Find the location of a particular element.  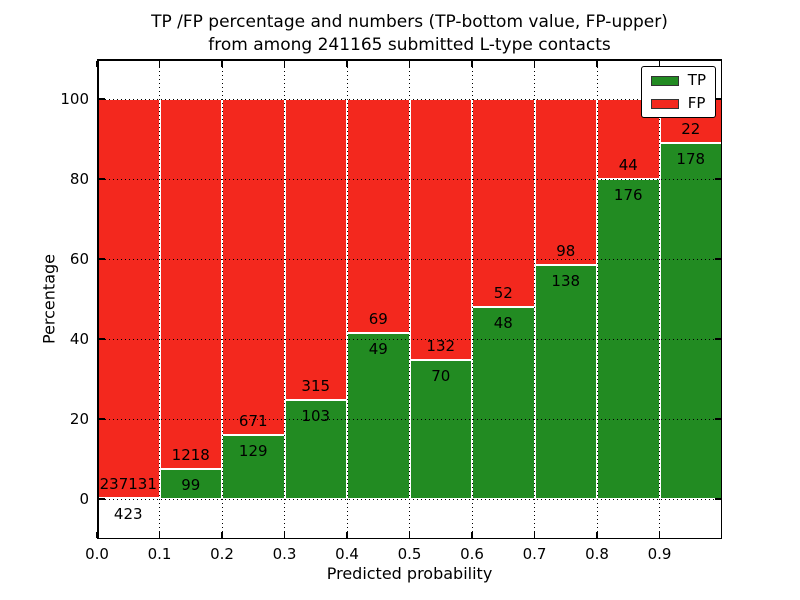

x-tick-label: 0.7 is located at coordinates (534, 554).